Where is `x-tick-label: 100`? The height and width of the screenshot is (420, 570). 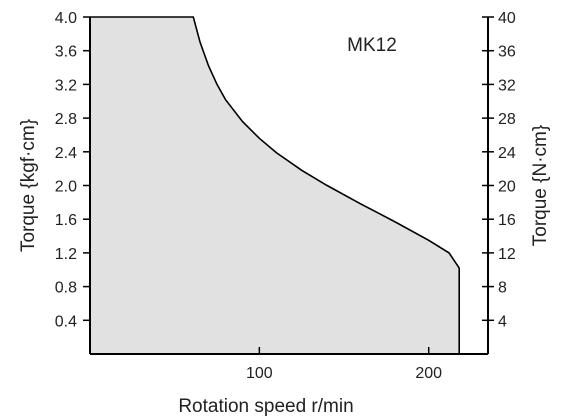
x-tick-label: 100 is located at coordinates (259, 373).